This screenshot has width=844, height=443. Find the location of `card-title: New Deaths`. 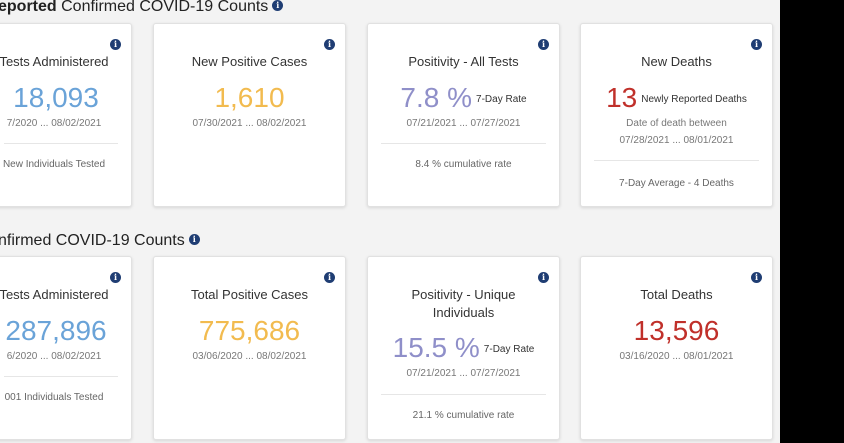

card-title: New Deaths is located at coordinates (676, 61).